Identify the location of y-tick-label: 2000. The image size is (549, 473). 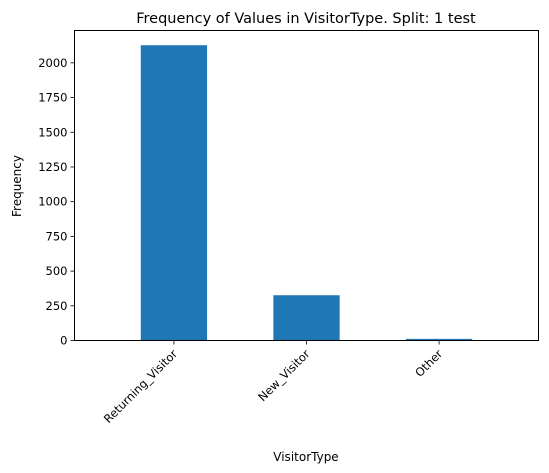
(52, 63).